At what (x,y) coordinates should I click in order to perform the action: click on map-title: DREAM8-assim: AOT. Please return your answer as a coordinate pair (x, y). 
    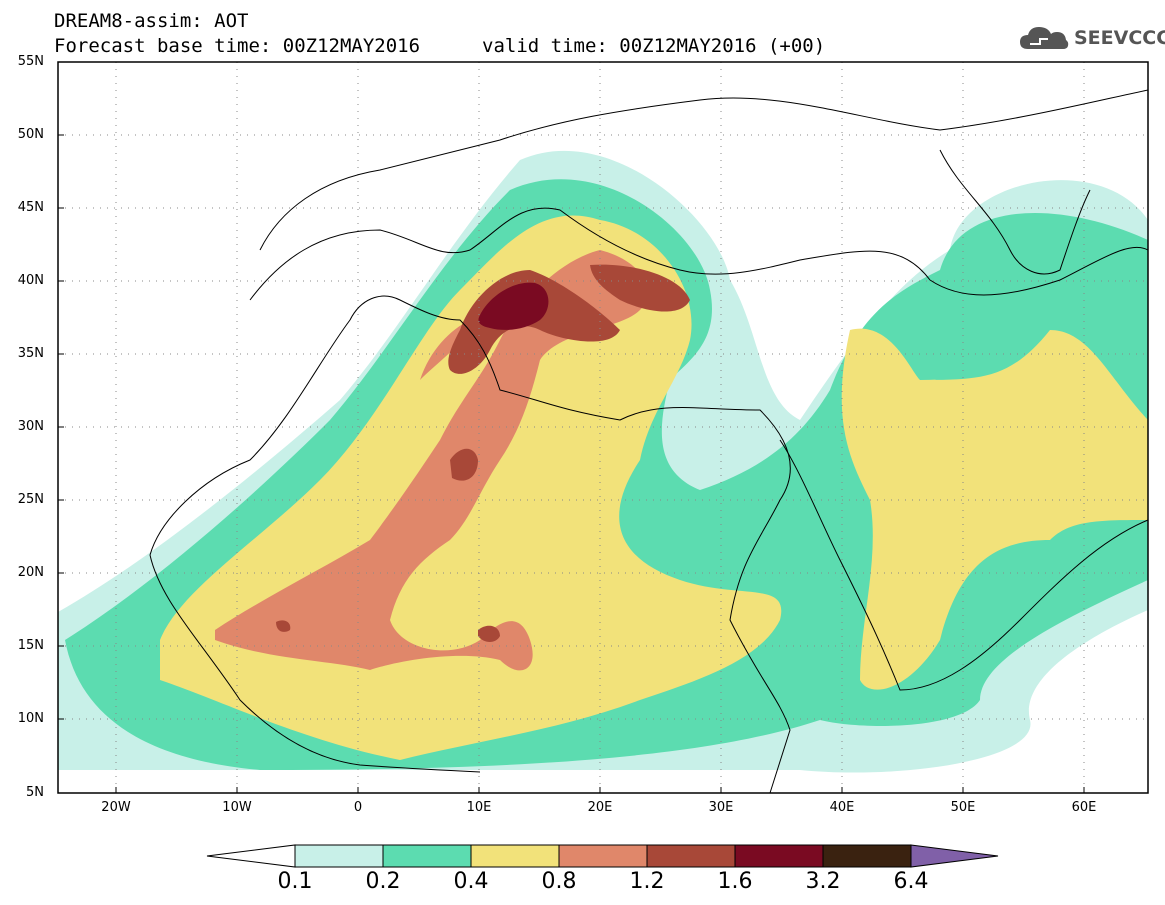
    Looking at the image, I should click on (151, 21).